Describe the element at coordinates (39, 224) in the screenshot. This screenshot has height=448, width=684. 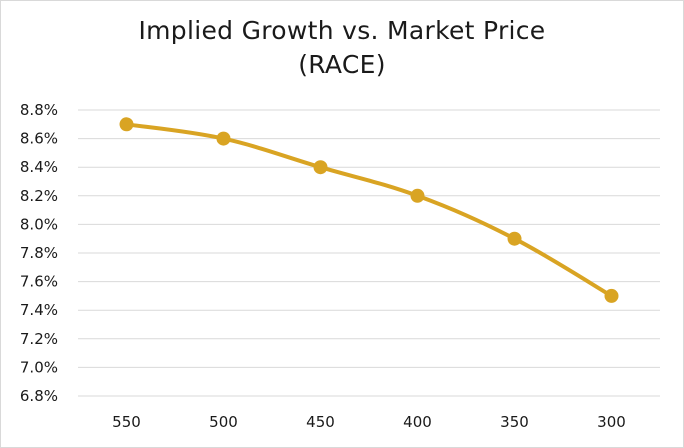
I see `y-tick-label: 8.0%` at that location.